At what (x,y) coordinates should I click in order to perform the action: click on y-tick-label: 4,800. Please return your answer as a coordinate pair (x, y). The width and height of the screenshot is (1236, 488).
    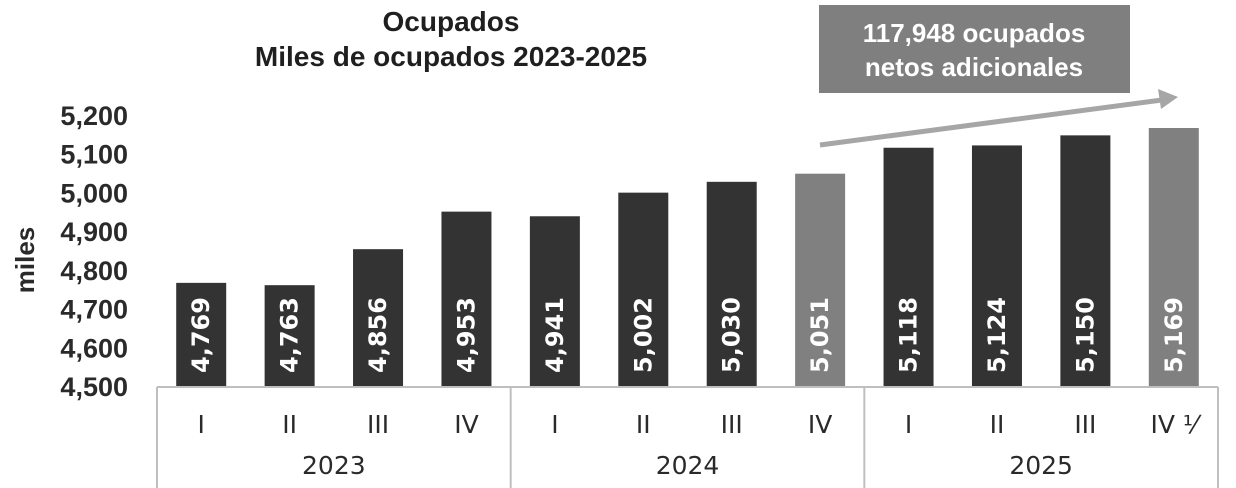
    Looking at the image, I should click on (94, 271).